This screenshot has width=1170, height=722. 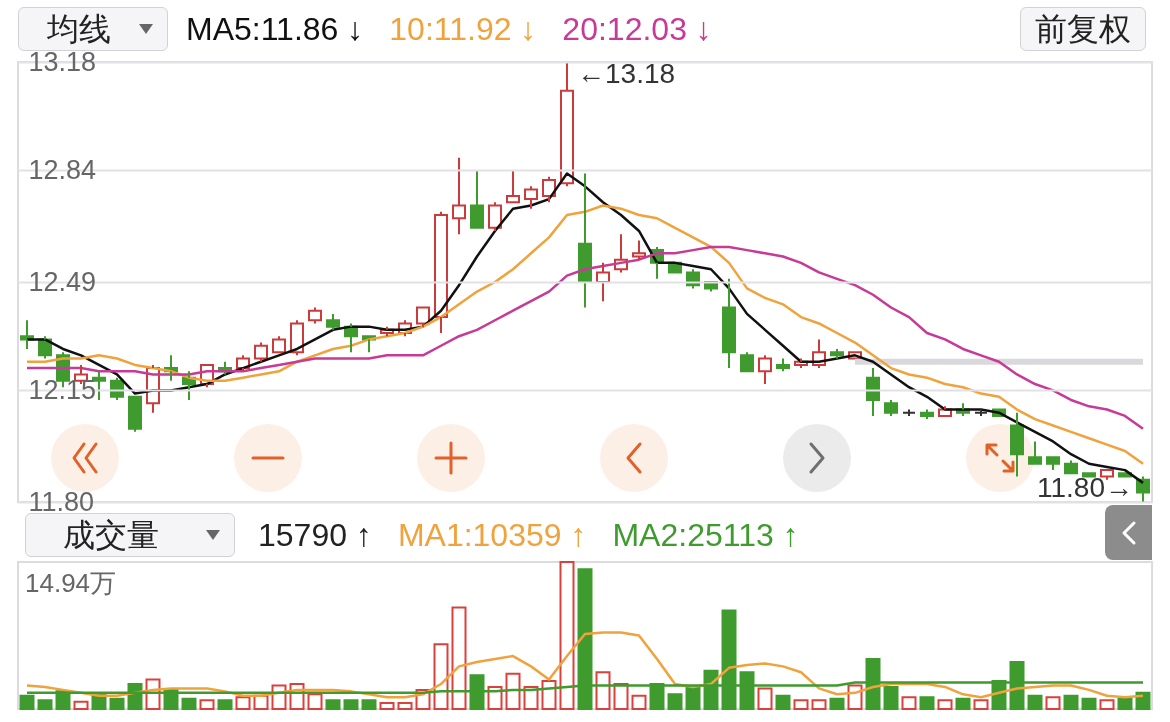 I want to click on text: MA1:10359 ↑, so click(x=492, y=535).